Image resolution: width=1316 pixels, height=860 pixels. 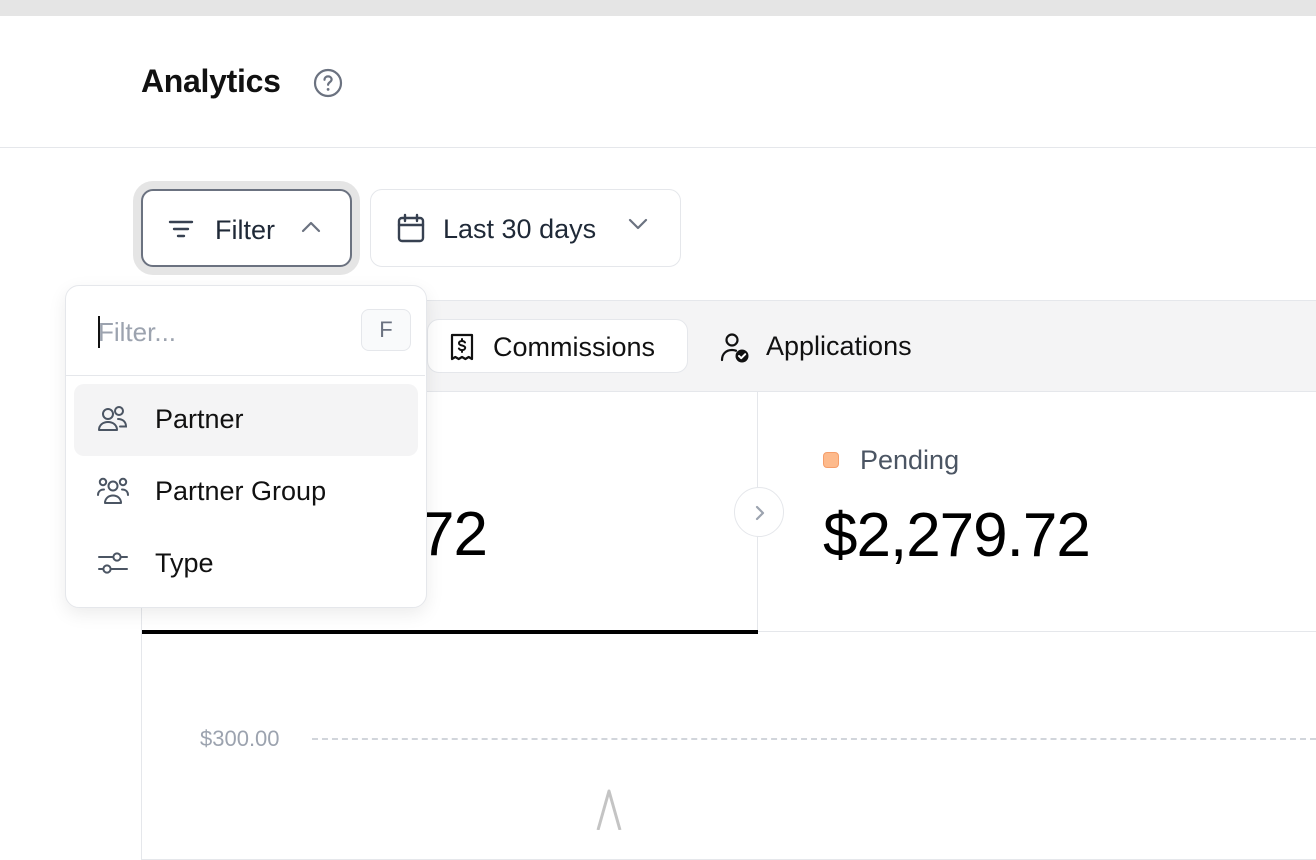 What do you see at coordinates (411, 228) in the screenshot?
I see `calendar-icon` at bounding box center [411, 228].